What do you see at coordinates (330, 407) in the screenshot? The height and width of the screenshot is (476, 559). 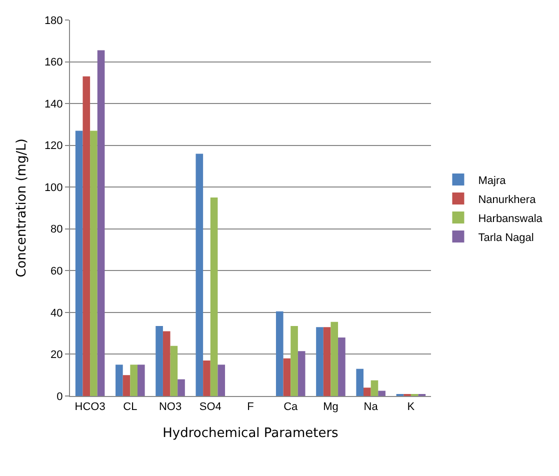 I see `x-tick-label: Mg` at bounding box center [330, 407].